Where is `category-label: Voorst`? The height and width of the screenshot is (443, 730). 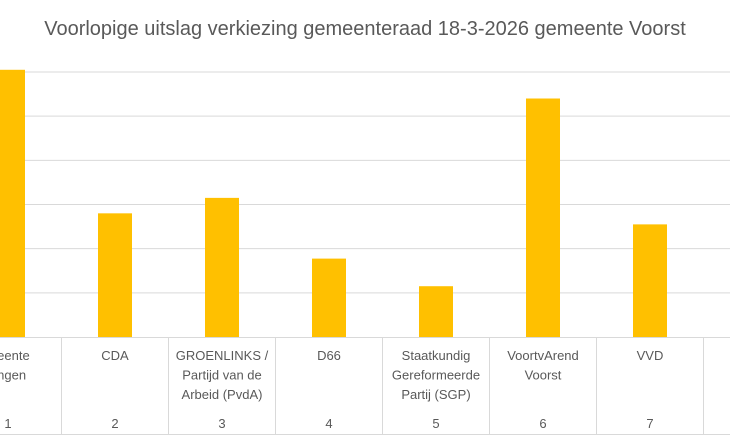
category-label: Voorst is located at coordinates (543, 375).